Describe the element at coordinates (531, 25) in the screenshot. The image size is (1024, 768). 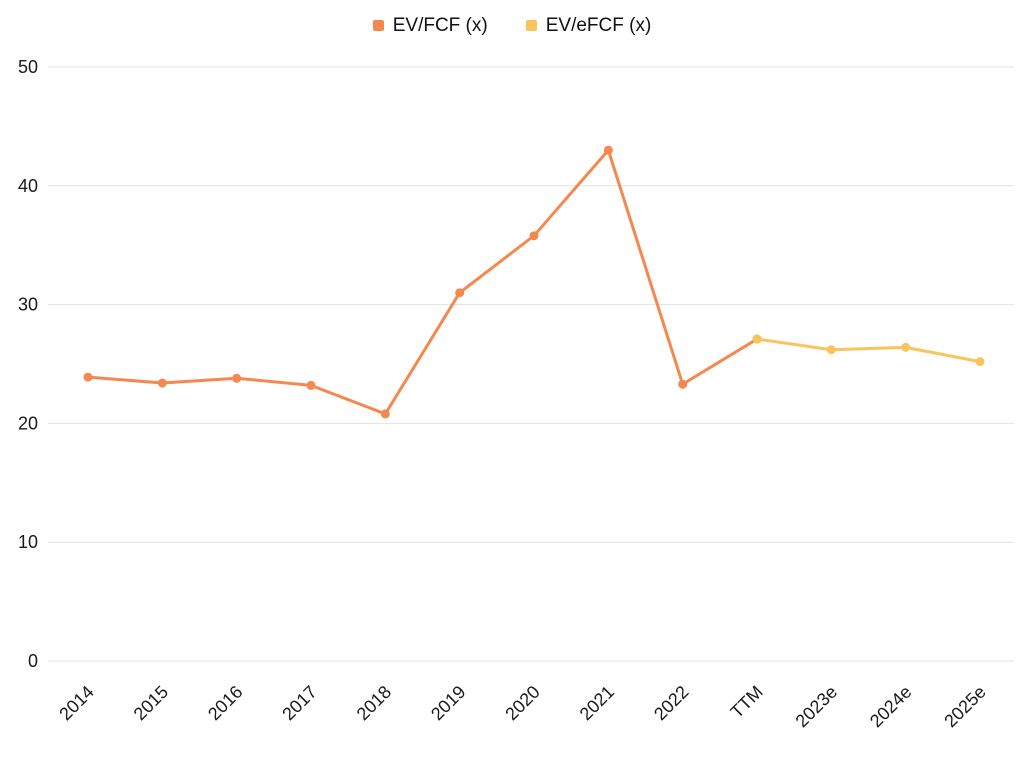
I see `legend-marker-ev-efcf-icon` at that location.